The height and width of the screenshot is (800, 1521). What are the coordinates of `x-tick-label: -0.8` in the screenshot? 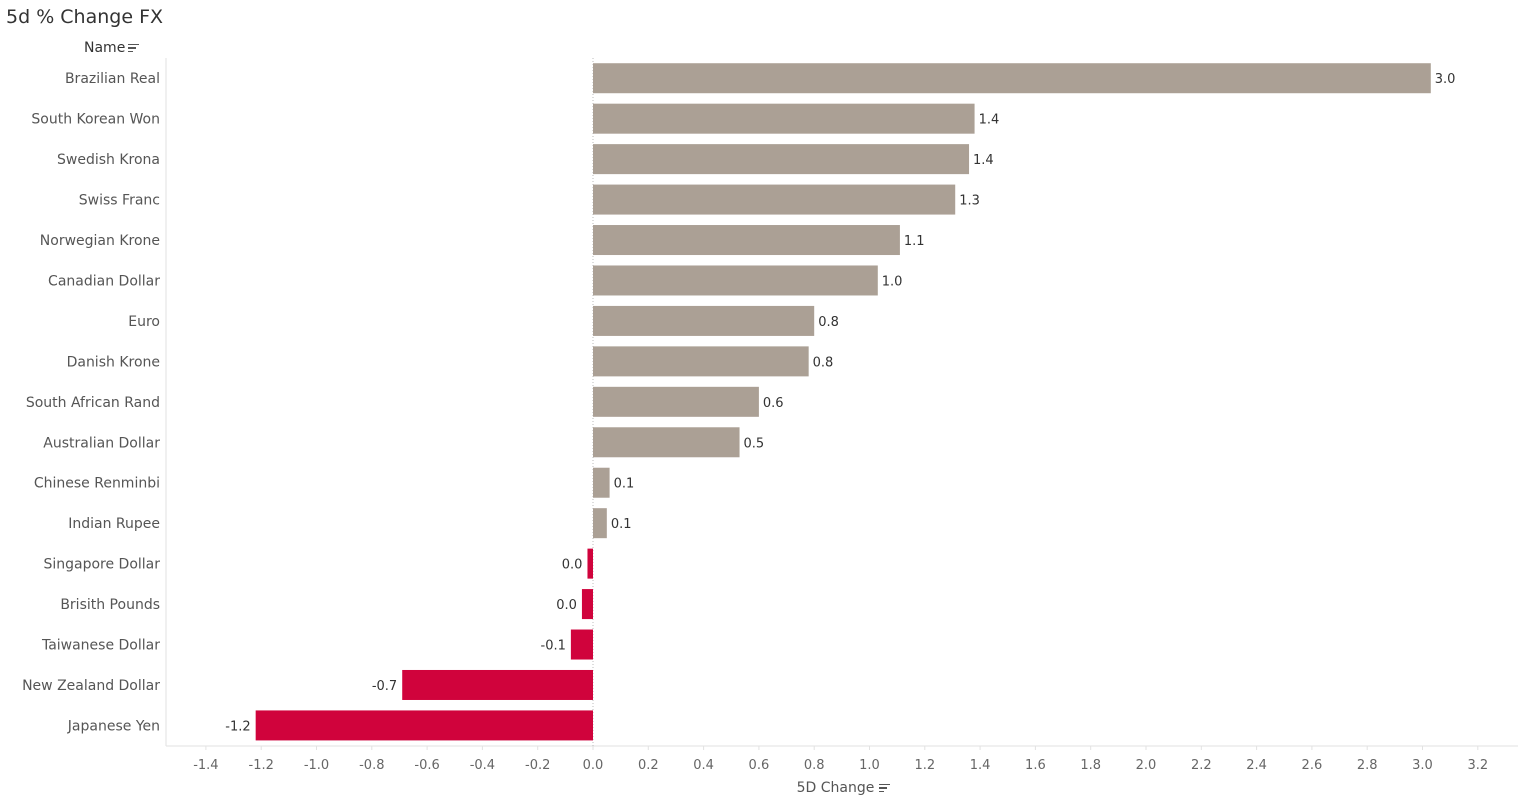 It's located at (371, 765).